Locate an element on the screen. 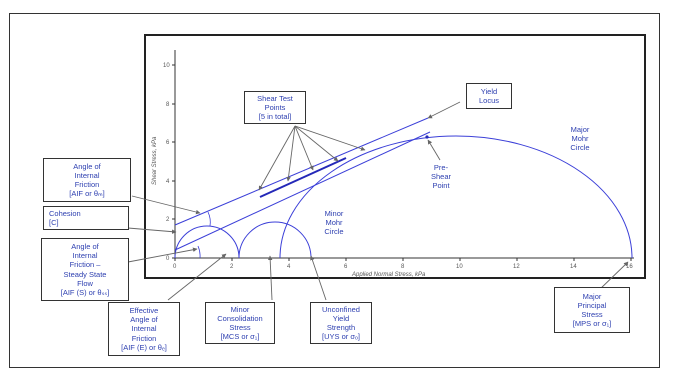  y-axis-label: Shear Stress, kPa is located at coordinates (155, 160).